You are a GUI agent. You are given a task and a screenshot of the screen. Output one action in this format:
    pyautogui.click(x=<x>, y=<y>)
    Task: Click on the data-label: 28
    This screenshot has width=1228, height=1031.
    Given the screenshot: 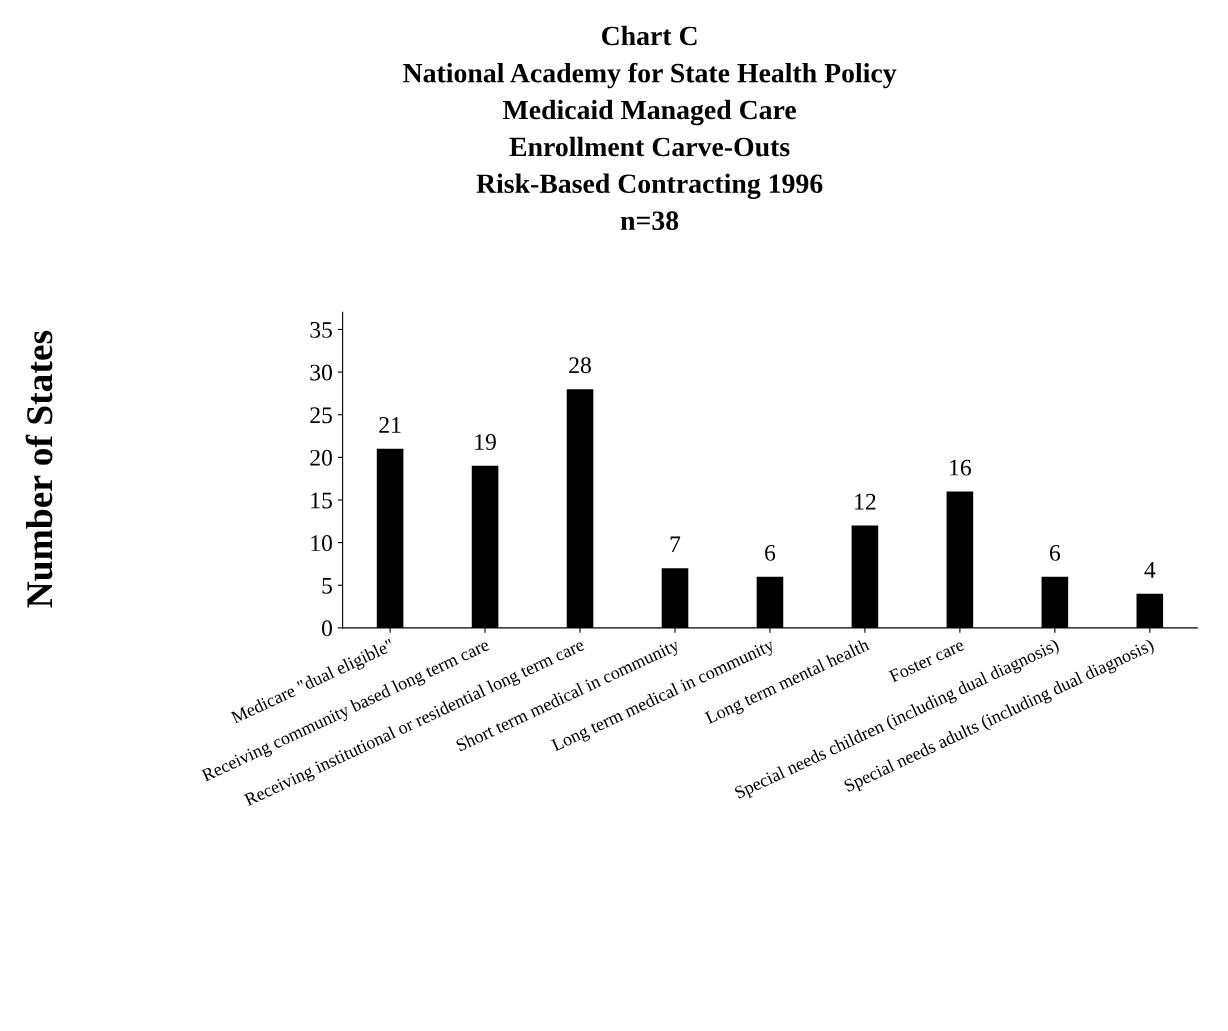 What is the action you would take?
    pyautogui.click(x=580, y=365)
    